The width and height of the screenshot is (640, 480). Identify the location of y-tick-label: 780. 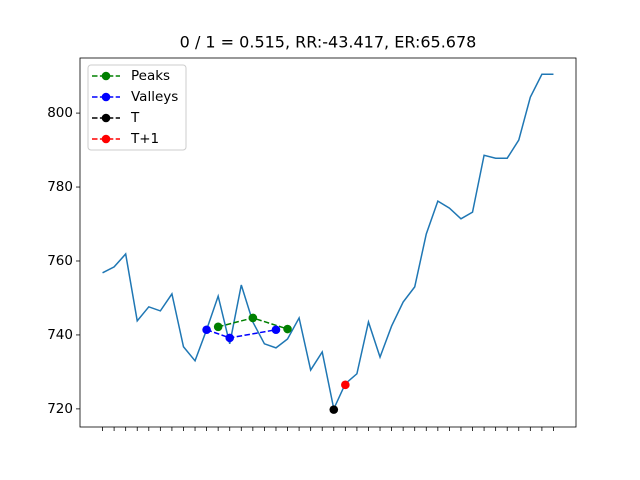
(60, 187).